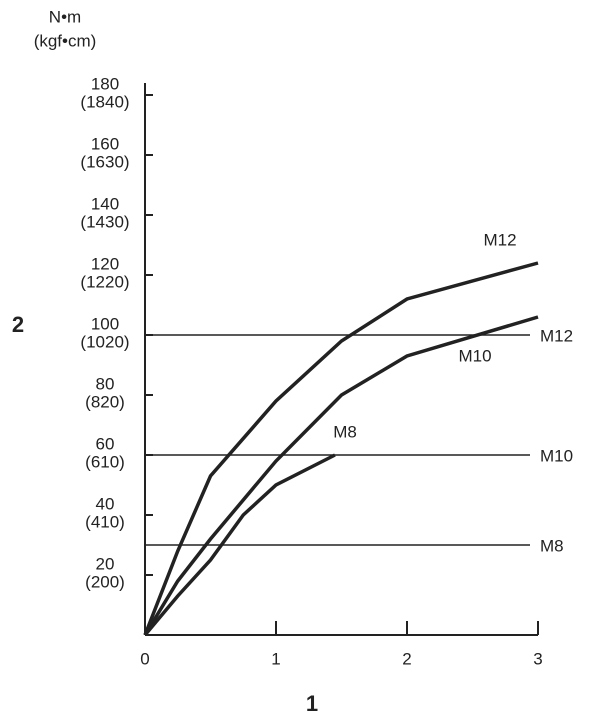 Image resolution: width=593 pixels, height=720 pixels. What do you see at coordinates (105, 263) in the screenshot?
I see `y-tick-label: 120` at bounding box center [105, 263].